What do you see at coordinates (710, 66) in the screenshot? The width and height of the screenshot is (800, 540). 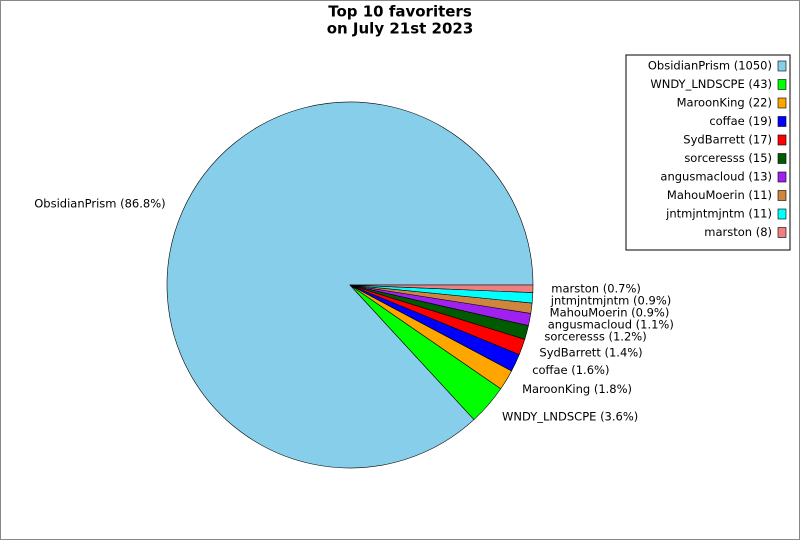 I see `legend-label: ObsidianPrism (1050)` at bounding box center [710, 66].